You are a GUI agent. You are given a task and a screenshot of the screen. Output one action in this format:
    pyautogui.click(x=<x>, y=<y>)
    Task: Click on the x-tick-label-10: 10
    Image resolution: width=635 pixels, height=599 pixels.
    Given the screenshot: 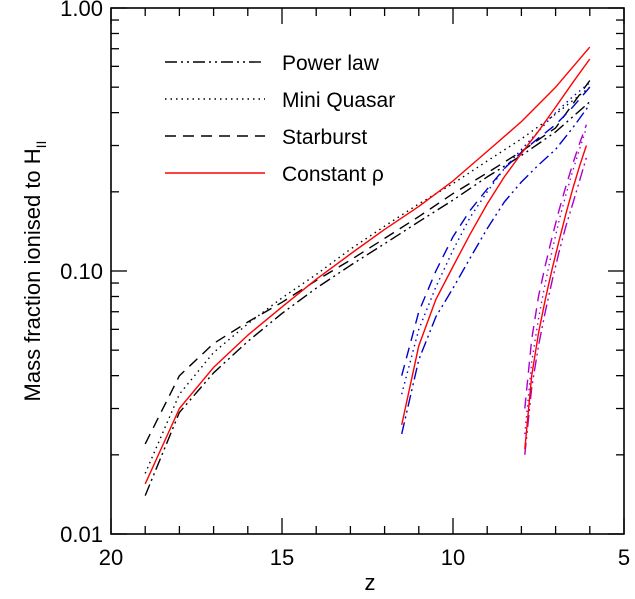 What is the action you would take?
    pyautogui.click(x=453, y=557)
    